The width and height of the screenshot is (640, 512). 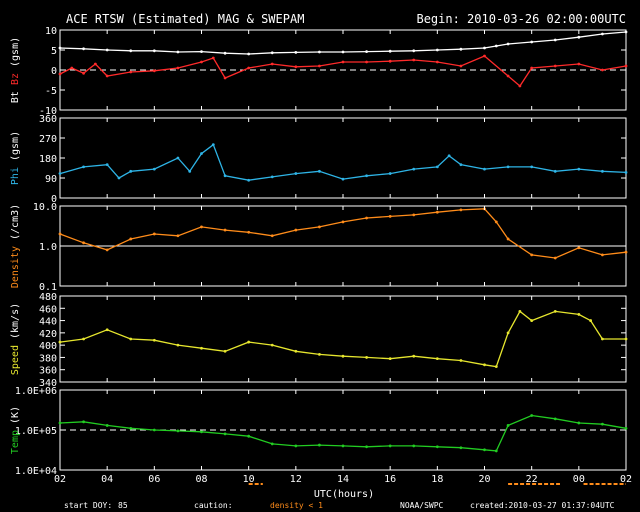 I want to click on x-axis-label: UTC(hours), so click(x=344, y=494).